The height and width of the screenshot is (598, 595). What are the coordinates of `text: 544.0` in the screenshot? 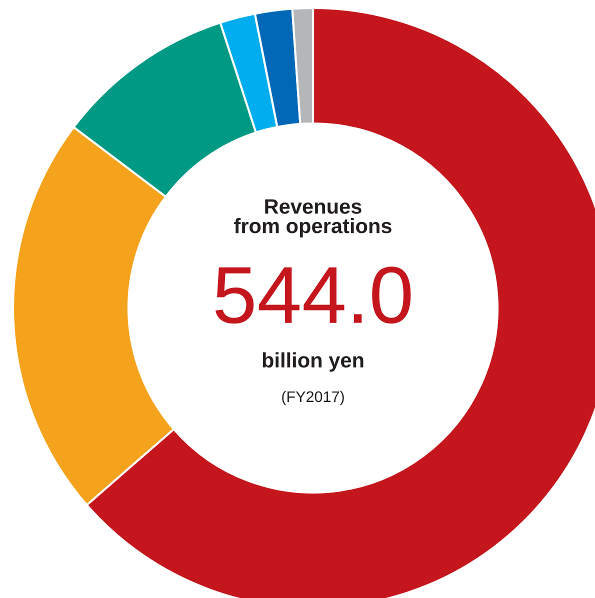 It's located at (313, 295).